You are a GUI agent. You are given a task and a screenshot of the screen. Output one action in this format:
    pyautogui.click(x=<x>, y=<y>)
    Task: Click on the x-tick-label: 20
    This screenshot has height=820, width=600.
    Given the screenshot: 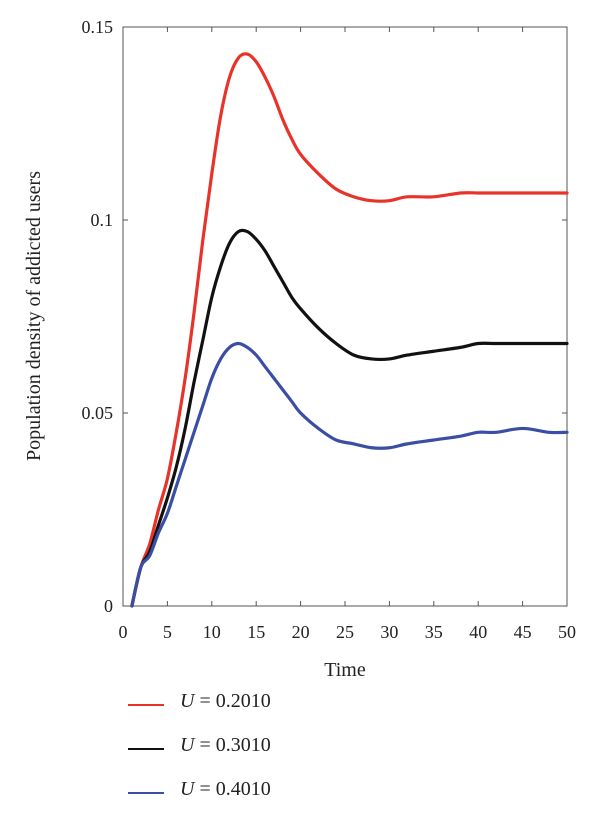 What is the action you would take?
    pyautogui.click(x=301, y=632)
    